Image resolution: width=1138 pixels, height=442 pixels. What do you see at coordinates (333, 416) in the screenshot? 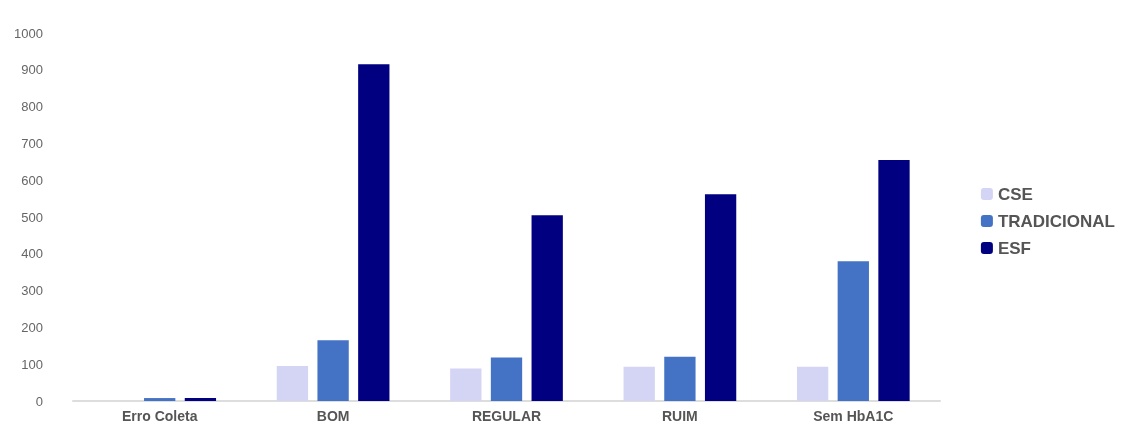
I see `x-tick-label: BOM` at bounding box center [333, 416].